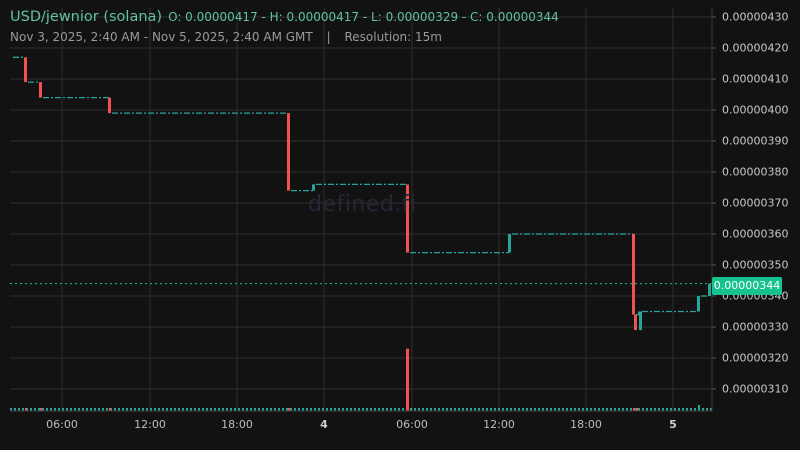 Image resolution: width=800 pixels, height=450 pixels. Describe the element at coordinates (747, 286) in the screenshot. I see `last-price-badge: 0.00000344` at that location.